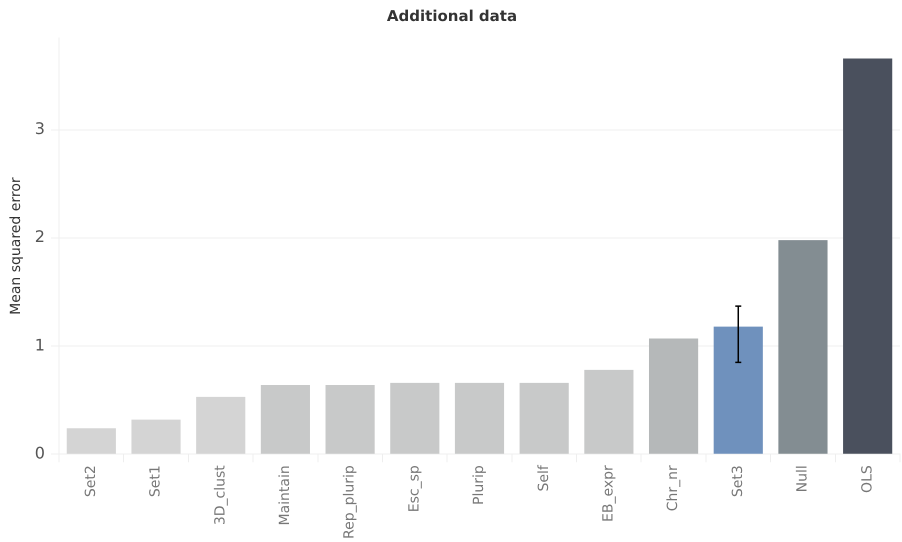 The image size is (902, 542). What do you see at coordinates (39, 128) in the screenshot?
I see `y-tick-label: 3` at bounding box center [39, 128].